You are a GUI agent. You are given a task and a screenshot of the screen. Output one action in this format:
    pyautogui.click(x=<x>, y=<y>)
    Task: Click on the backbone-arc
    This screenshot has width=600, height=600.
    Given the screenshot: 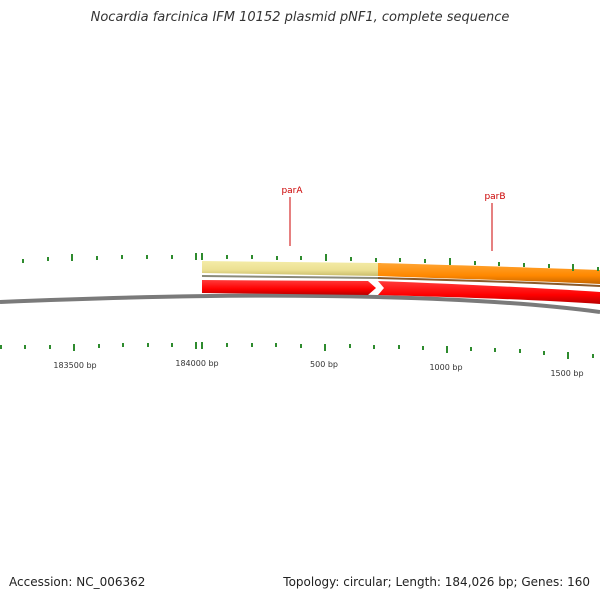 What is the action you would take?
    pyautogui.click(x=300, y=303)
    